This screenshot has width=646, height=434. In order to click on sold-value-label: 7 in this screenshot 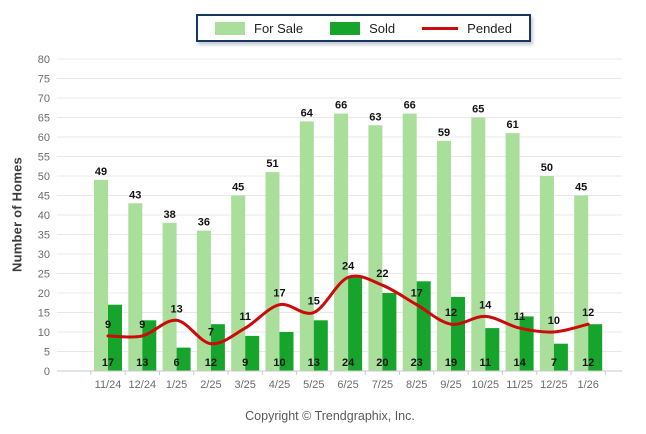, I will do `click(554, 363)`.